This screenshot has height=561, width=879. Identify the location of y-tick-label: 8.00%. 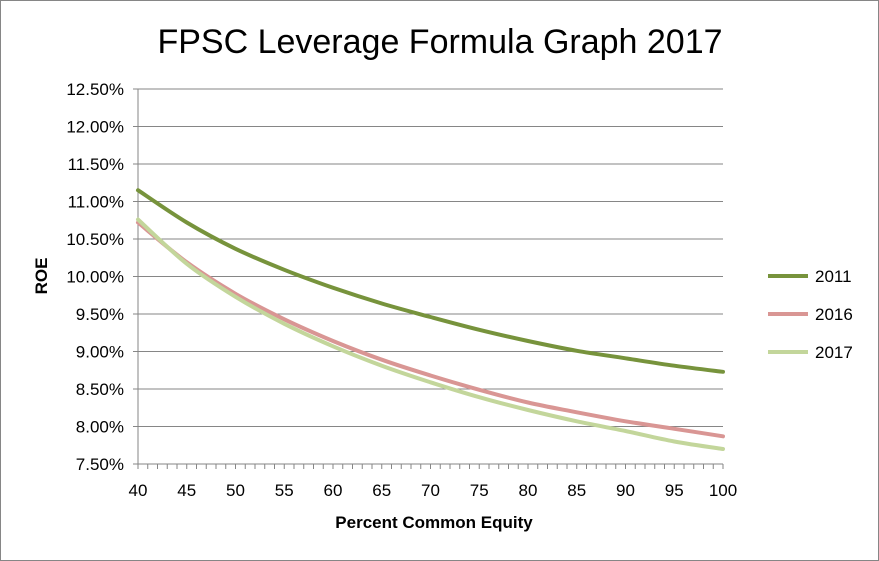
(100, 427).